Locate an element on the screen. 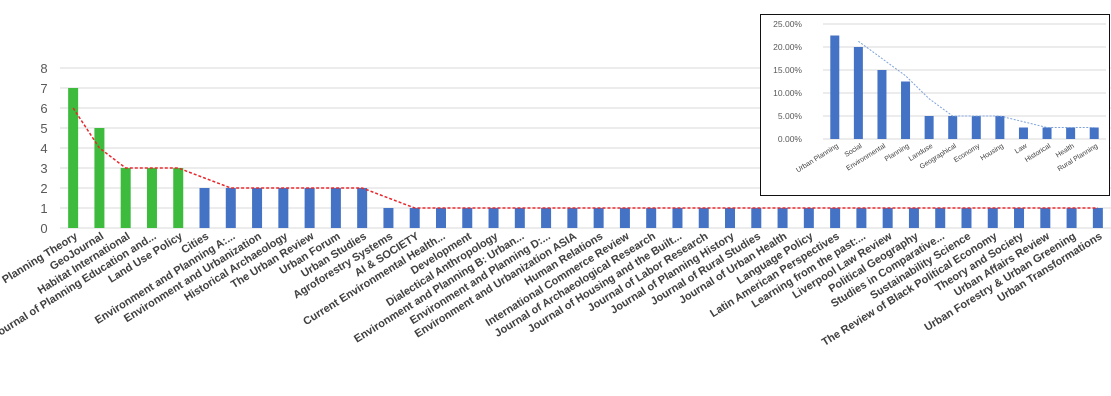 The height and width of the screenshot is (396, 1111). inset-trendline is located at coordinates (976, 84).